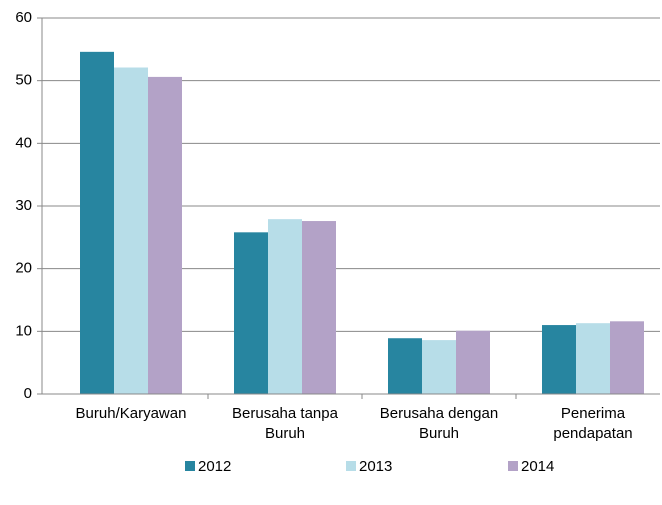 This screenshot has width=662, height=505. What do you see at coordinates (131, 413) in the screenshot?
I see `x-tick-label: Buruh/Karyawan` at bounding box center [131, 413].